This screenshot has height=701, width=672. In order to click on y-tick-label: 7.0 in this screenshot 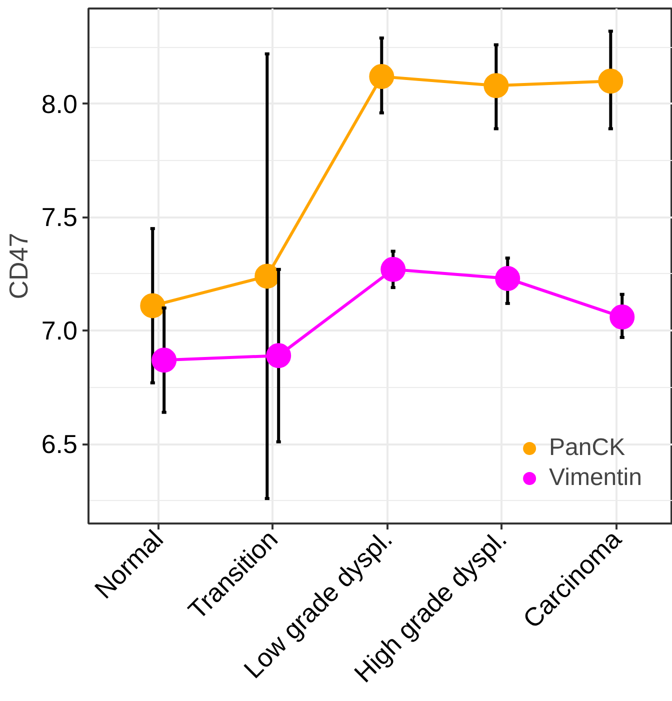, I will do `click(59, 331)`.